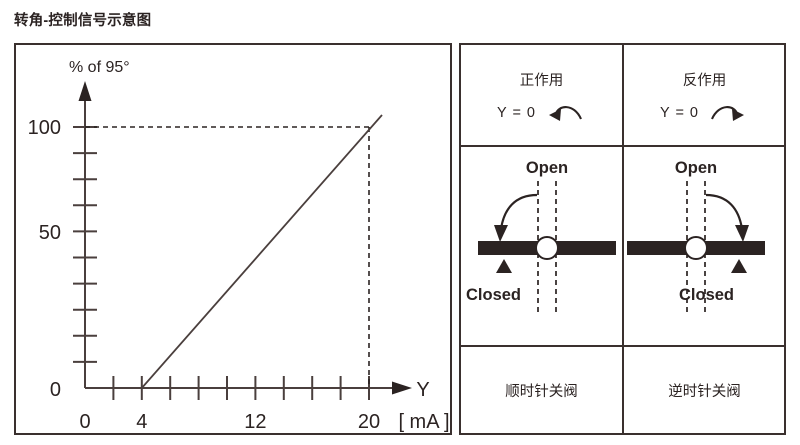 Image resolution: width=800 pixels, height=445 pixels. I want to click on x-tick-label-12: 12, so click(255, 422).